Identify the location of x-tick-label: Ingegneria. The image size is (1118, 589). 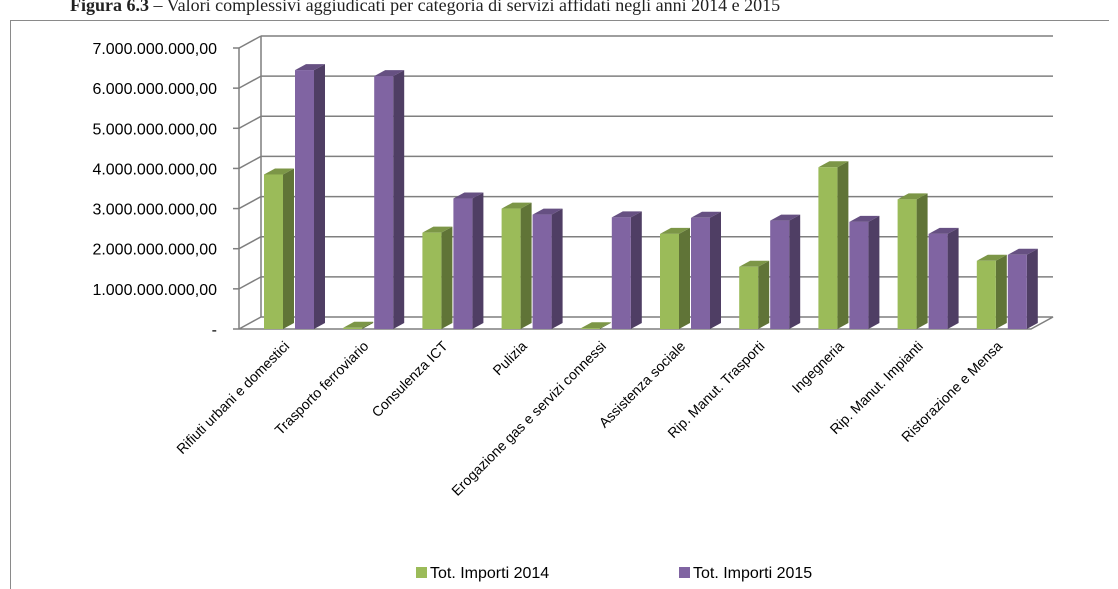
(818, 367).